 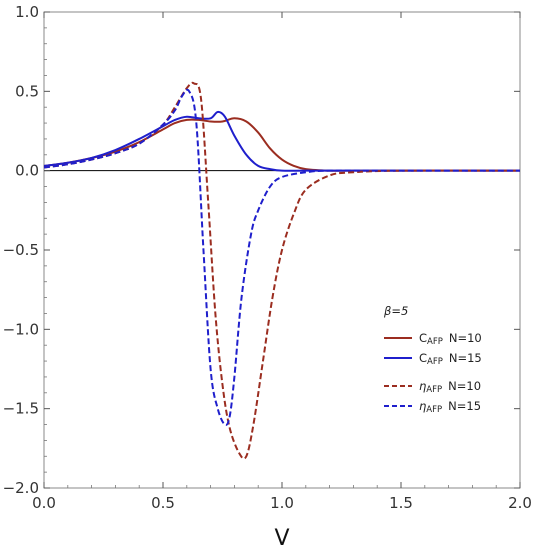 I want to click on legend-label-3: ηAFP N=10, so click(x=450, y=387).